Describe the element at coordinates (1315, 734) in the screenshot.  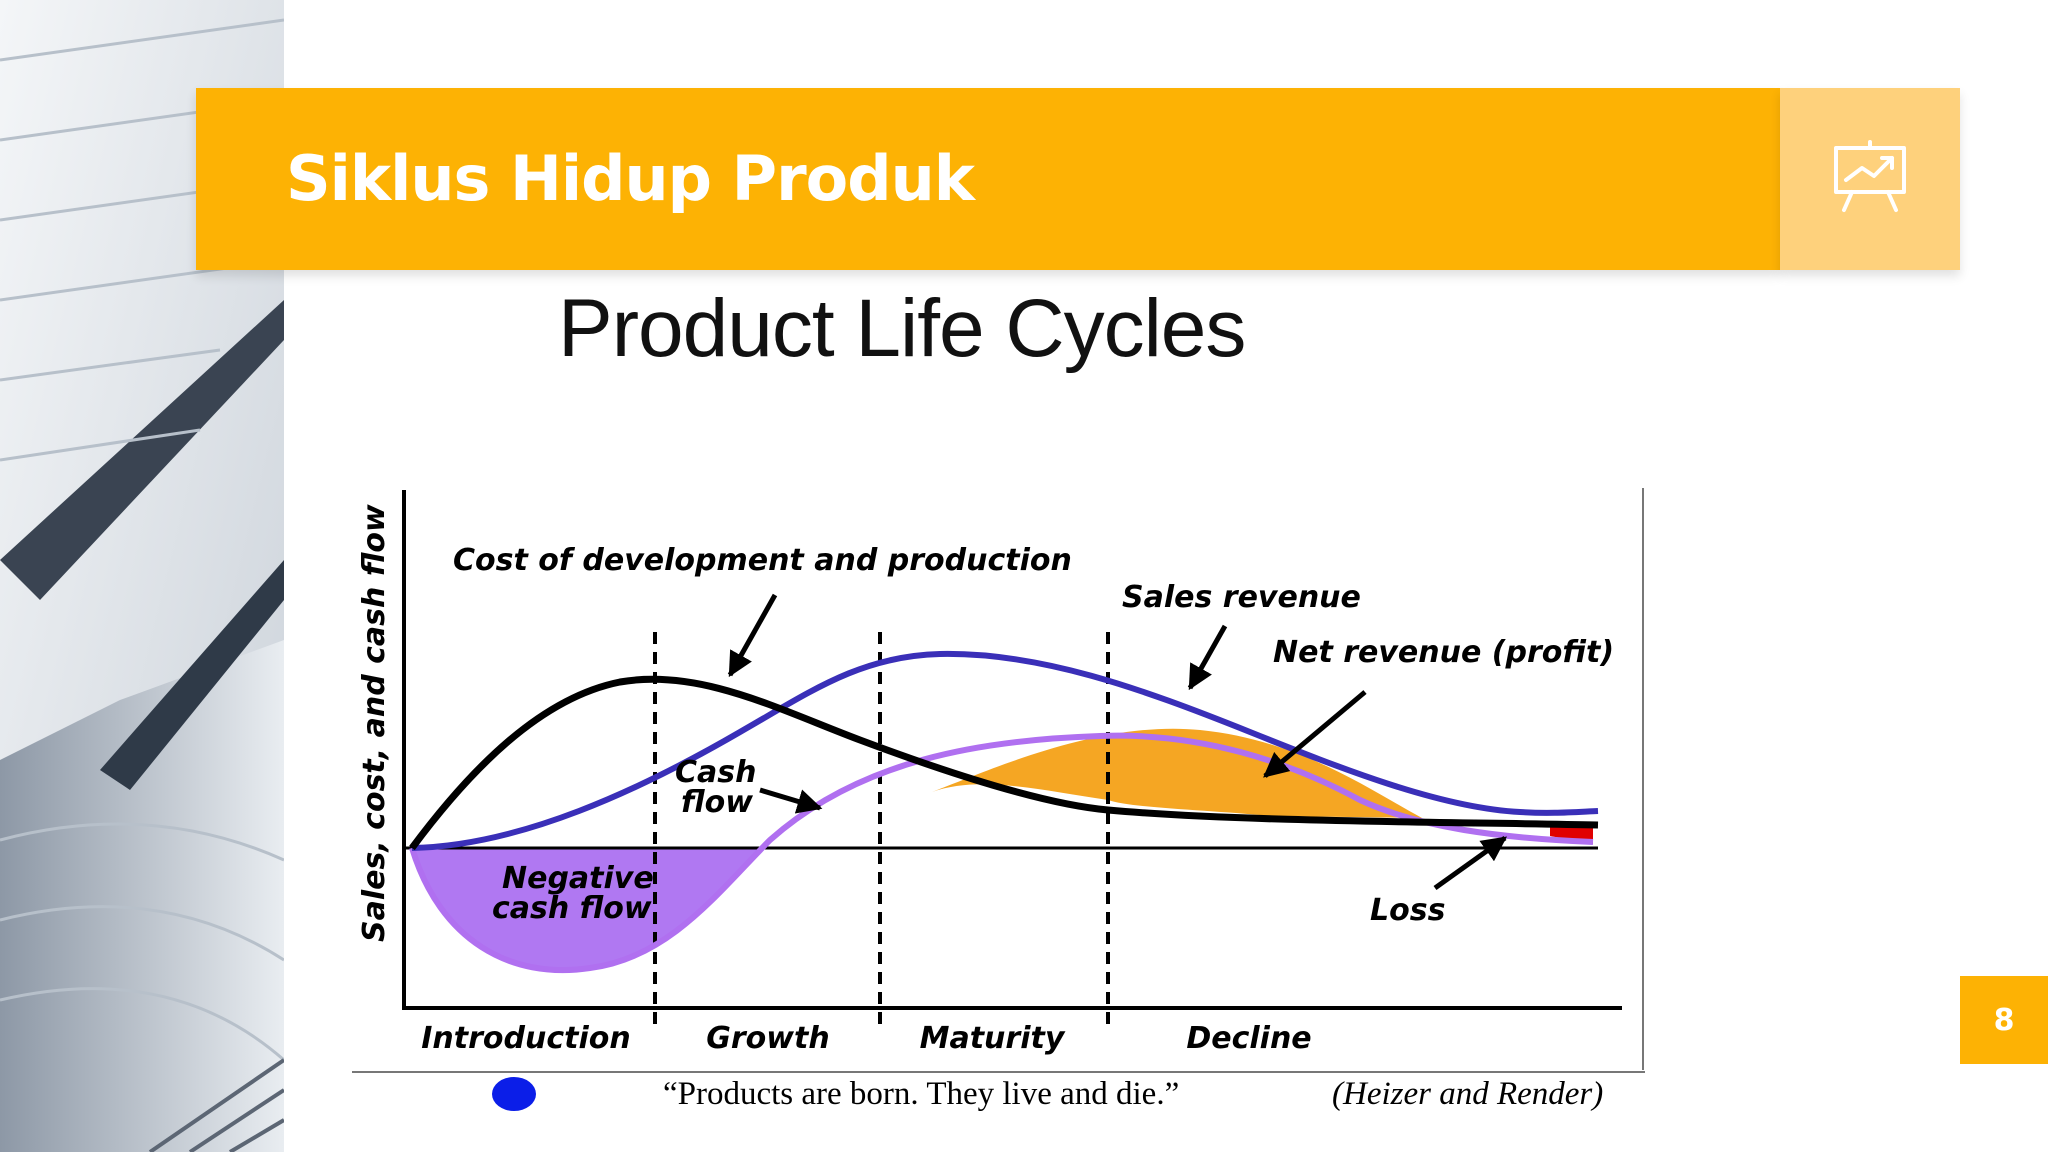
I see `net-revenue-arrow` at that location.